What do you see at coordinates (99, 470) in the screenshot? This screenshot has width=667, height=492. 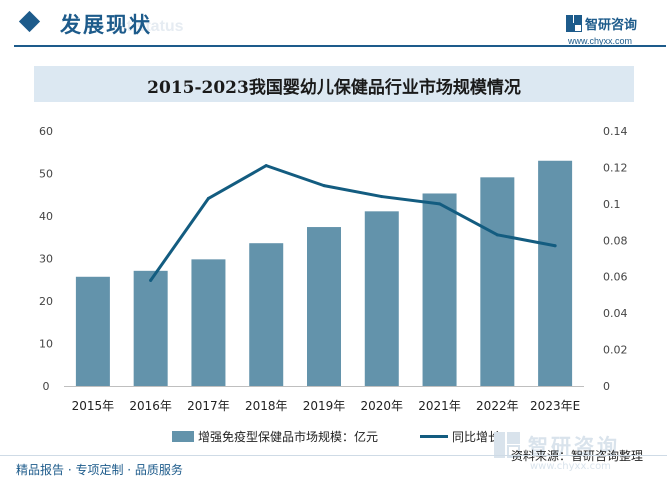 I see `footer-tagline: 精品报告 · 专项定制 · 品质服务` at bounding box center [99, 470].